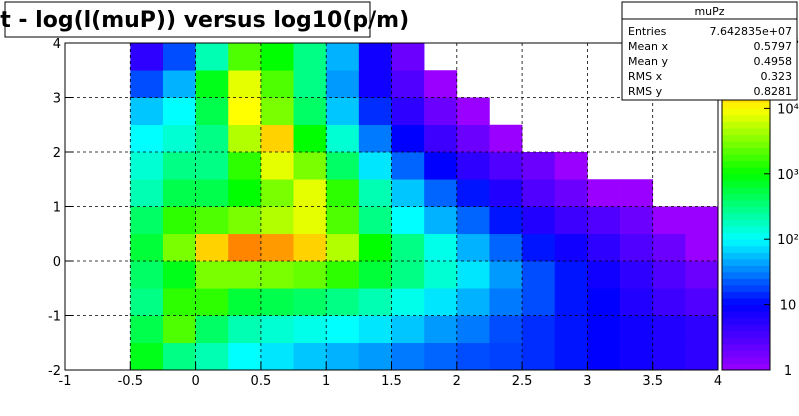 The height and width of the screenshot is (416, 799). I want to click on x-tick-label: 1.5, so click(391, 381).